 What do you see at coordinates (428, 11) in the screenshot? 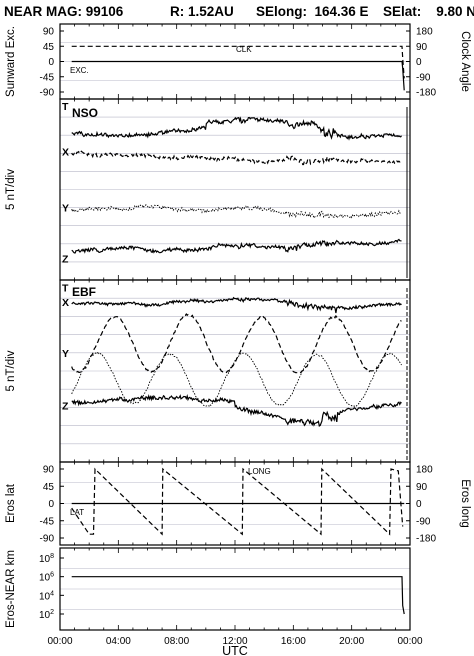
I see `selat-label: SElat: 9.80 N` at bounding box center [428, 11].